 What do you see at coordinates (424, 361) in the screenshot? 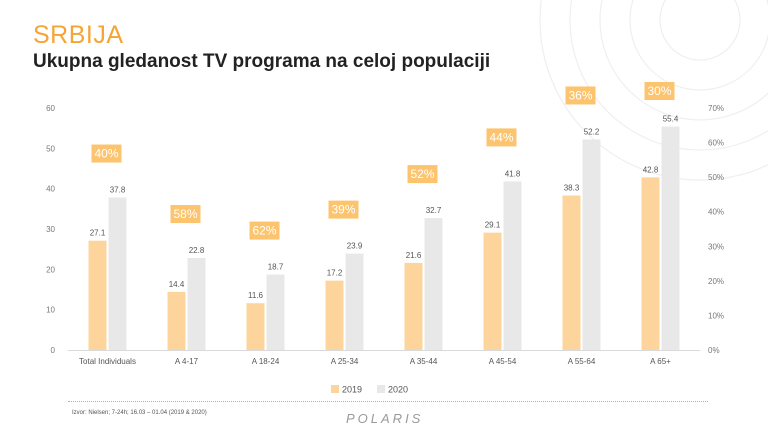
I see `x-tick-label: A 35-44` at bounding box center [424, 361].